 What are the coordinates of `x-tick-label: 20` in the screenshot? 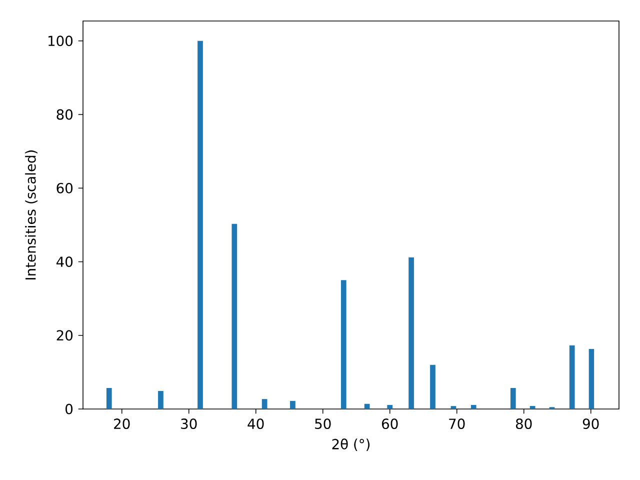 It's located at (122, 424).